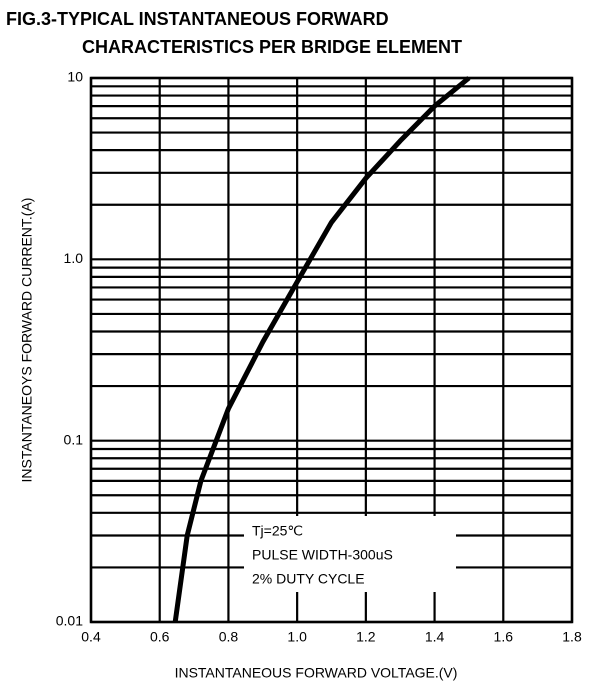 The image size is (591, 686). Describe the element at coordinates (91, 637) in the screenshot. I see `x-tick-label: 0.4` at that location.